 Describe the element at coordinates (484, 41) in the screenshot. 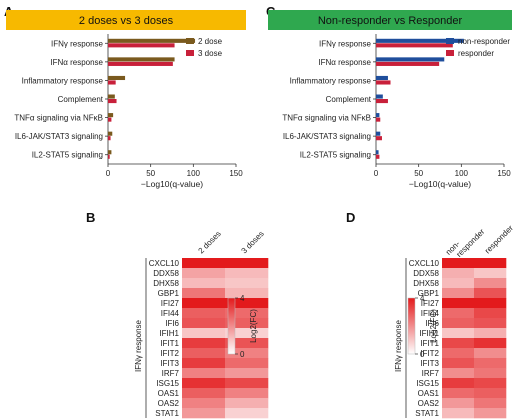

I see `legend-label: non-responder` at that location.